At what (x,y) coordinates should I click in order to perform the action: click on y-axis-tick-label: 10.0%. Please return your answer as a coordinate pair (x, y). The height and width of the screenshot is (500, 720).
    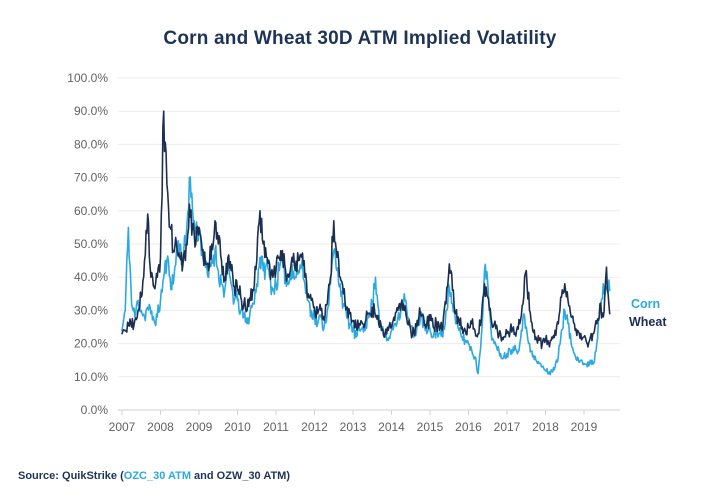
    Looking at the image, I should click on (91, 377).